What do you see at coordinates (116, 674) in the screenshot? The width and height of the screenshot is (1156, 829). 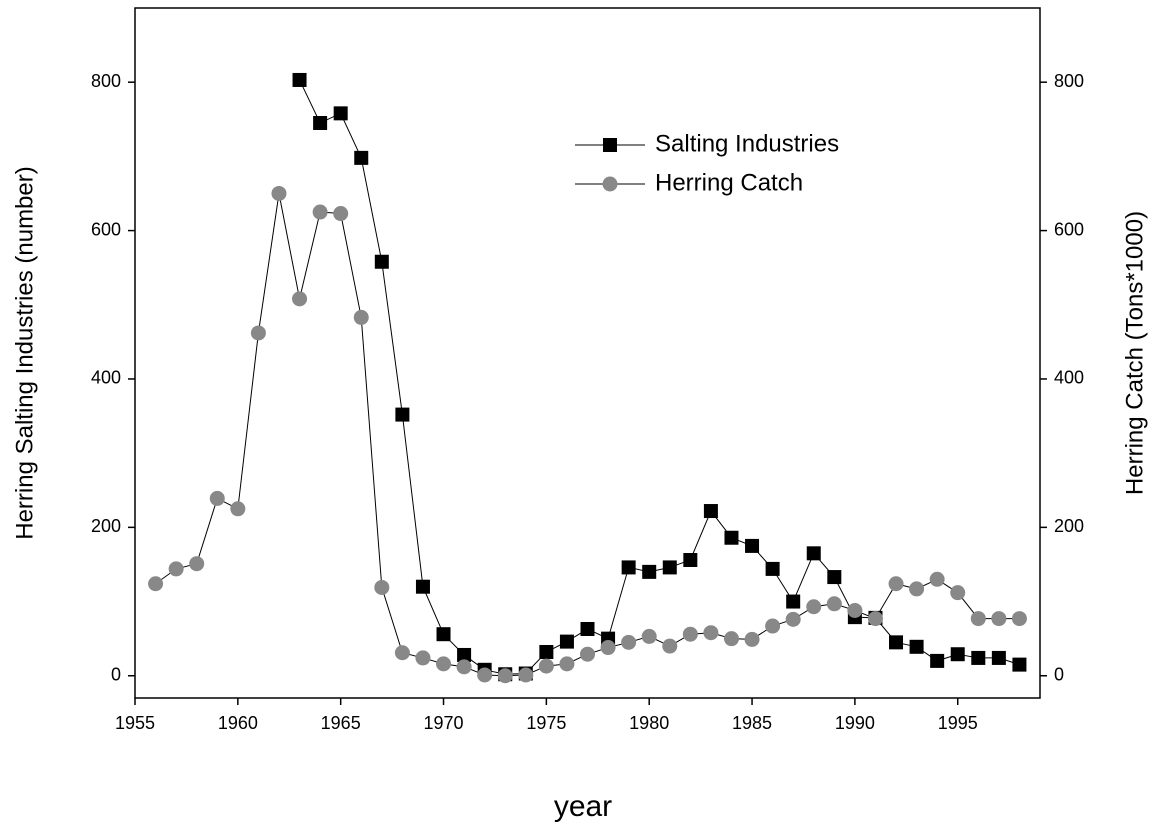 I see `y-tick-label: 0` at bounding box center [116, 674].